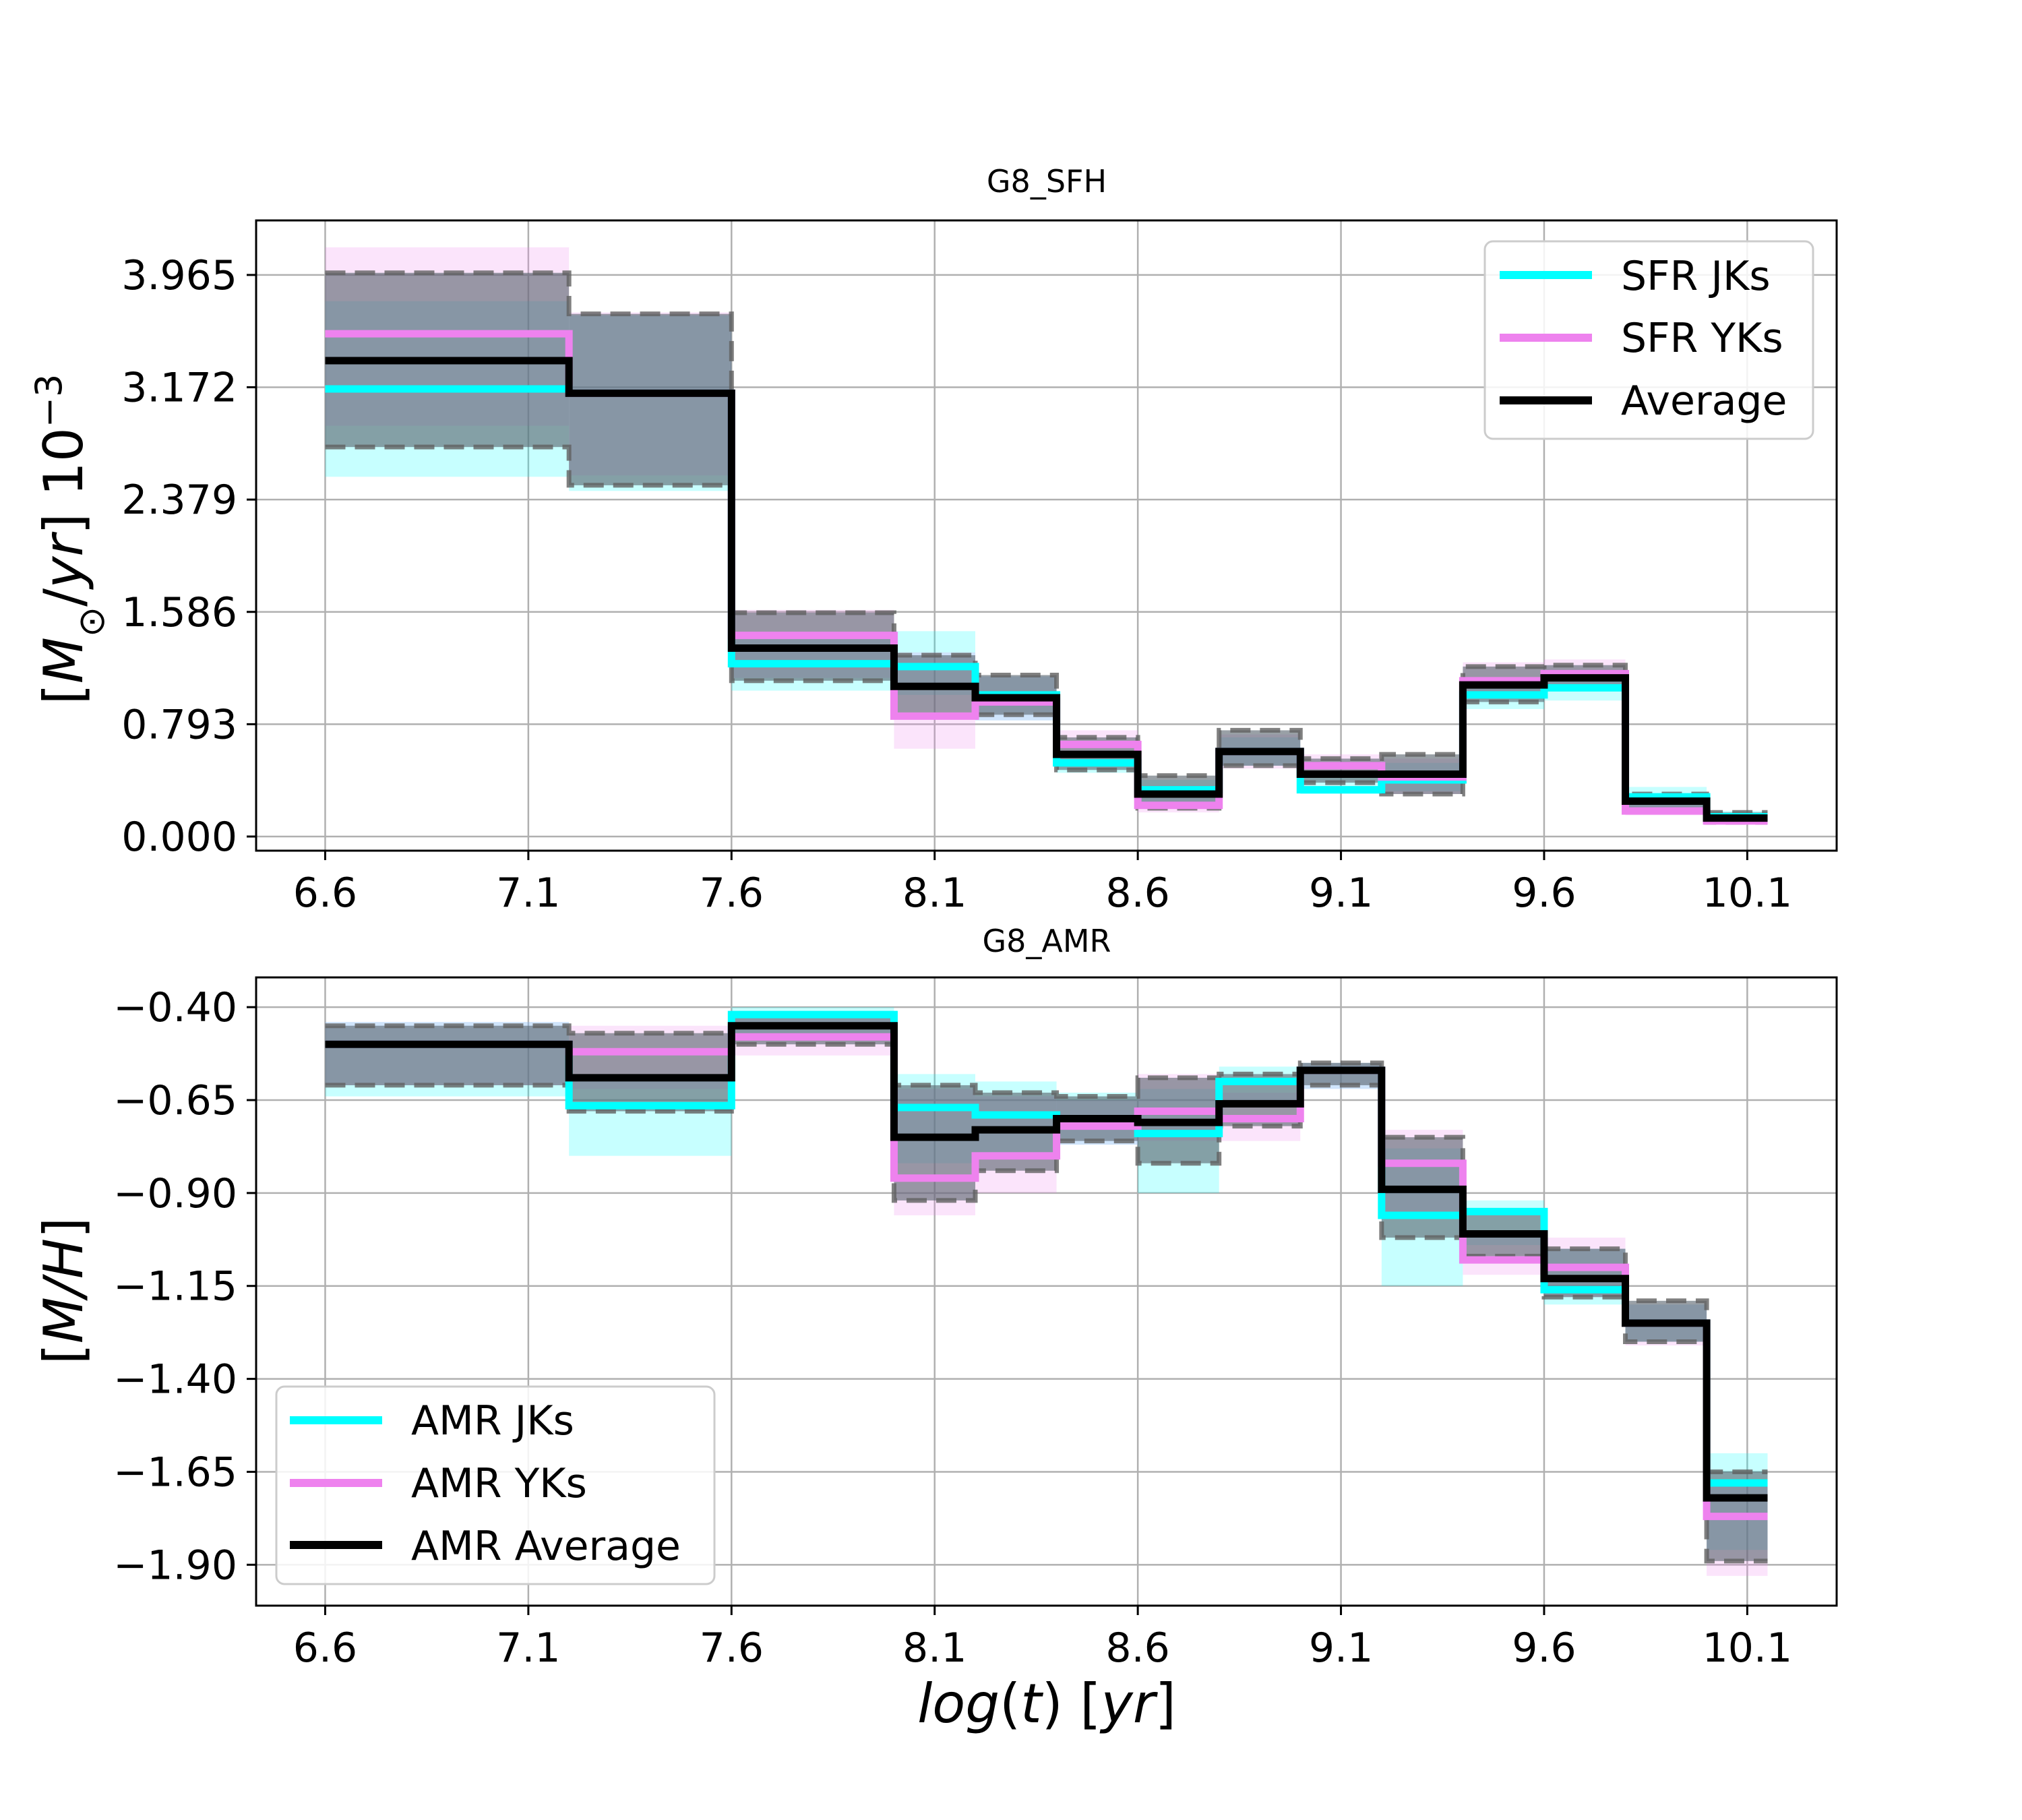 The width and height of the screenshot is (2022, 1820). Describe the element at coordinates (179, 500) in the screenshot. I see `sfh-y-tick-label: 2.379` at that location.